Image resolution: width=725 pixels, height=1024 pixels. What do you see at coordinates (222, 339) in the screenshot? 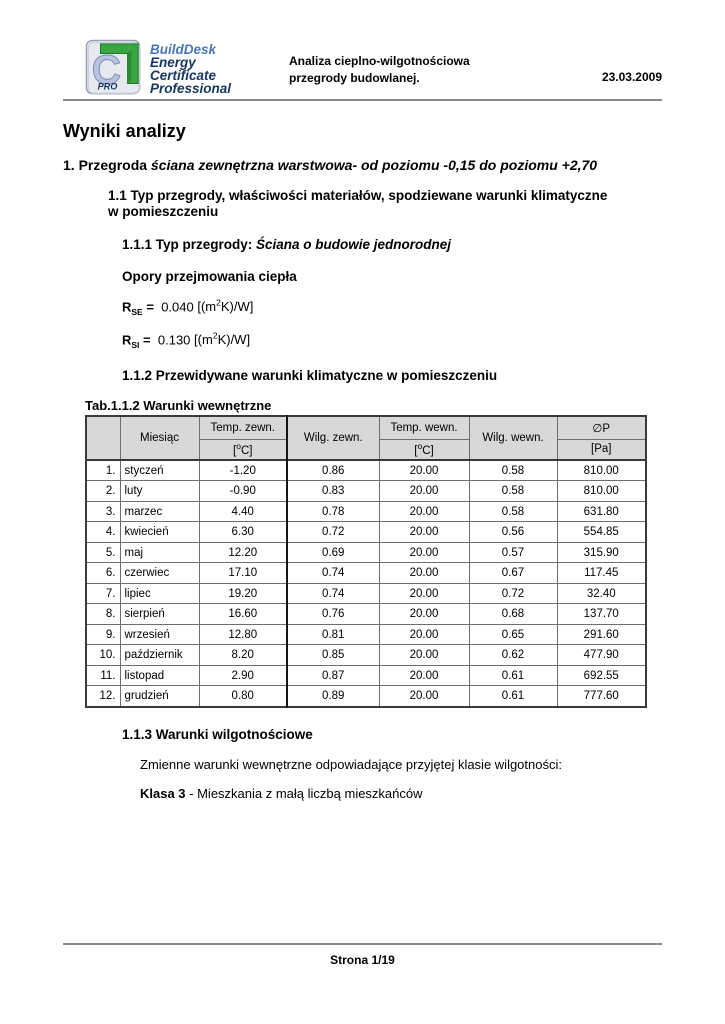
I see `rsi-unit: [(m2K)/W]` at bounding box center [222, 339].